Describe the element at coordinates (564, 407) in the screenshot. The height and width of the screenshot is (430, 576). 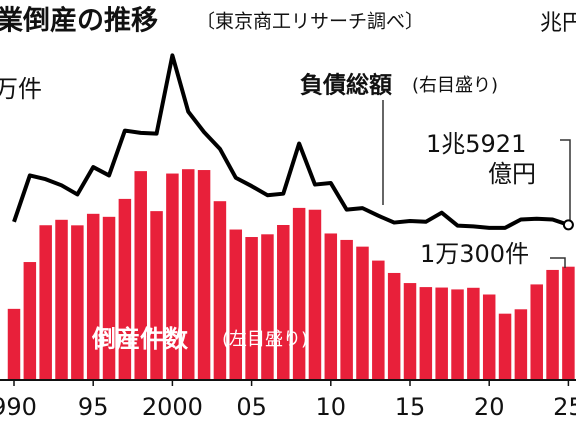
I see `x-tick-label: 25` at that location.